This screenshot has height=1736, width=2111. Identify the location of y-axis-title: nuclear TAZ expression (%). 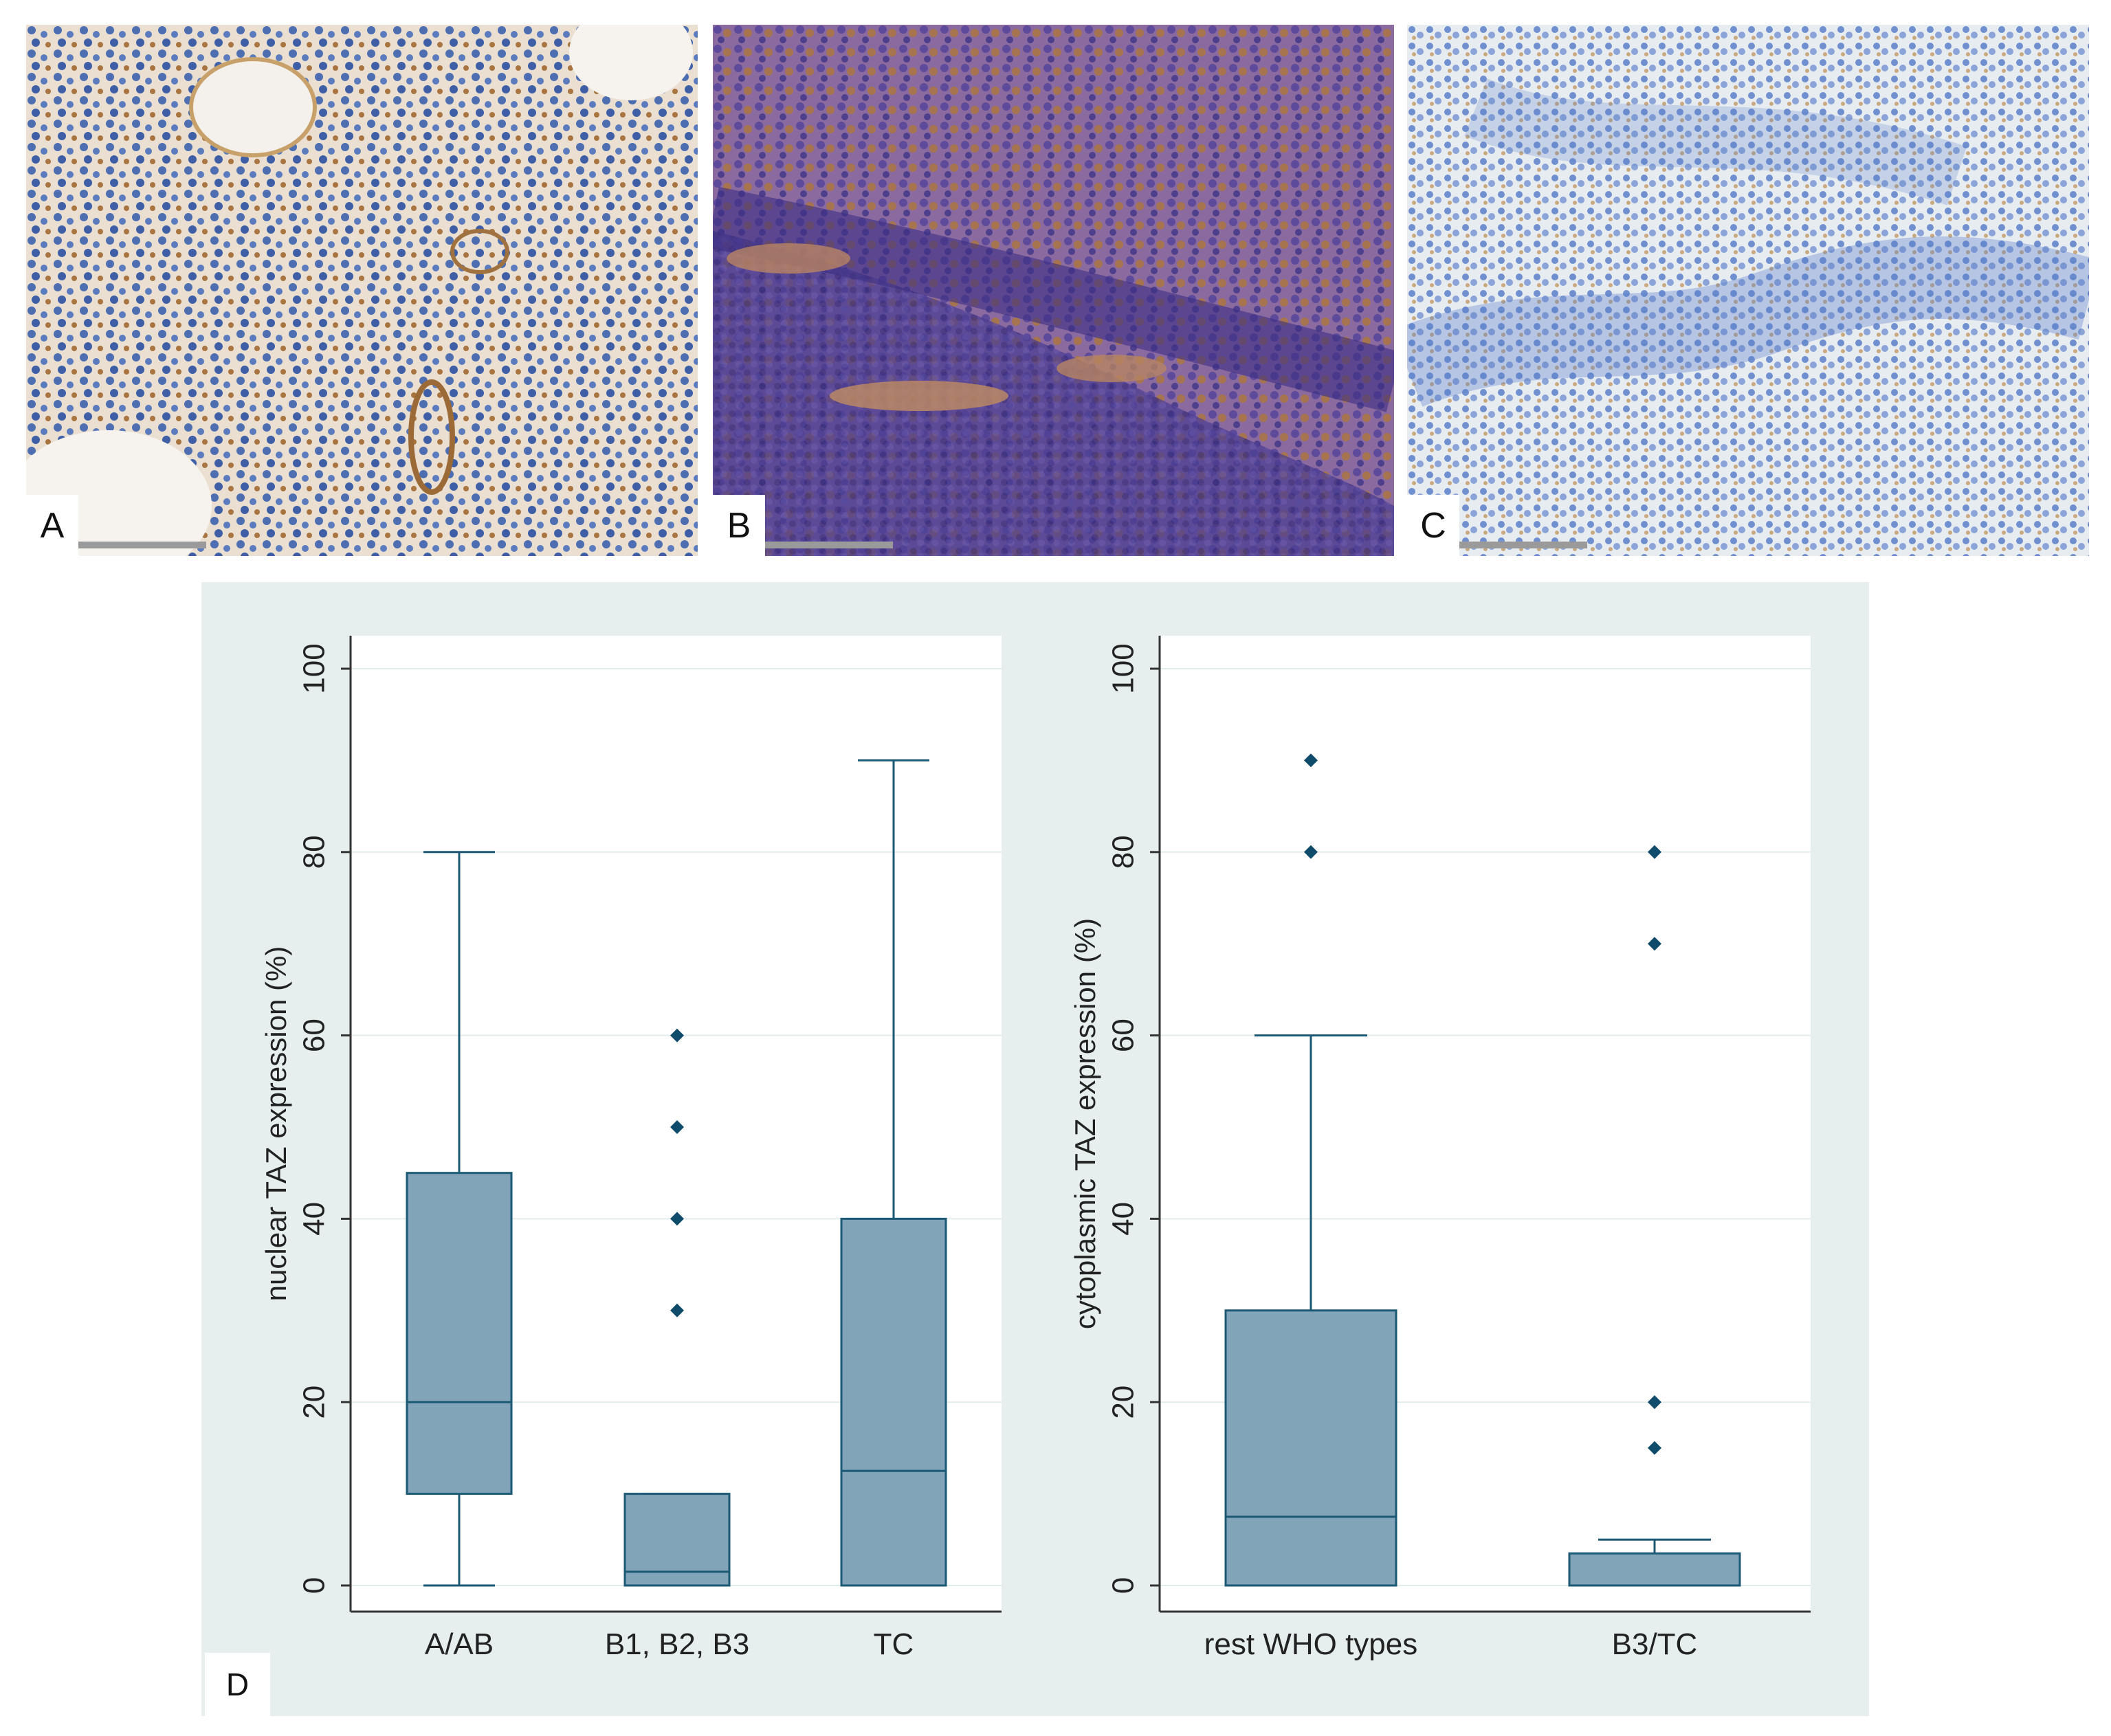
(276, 1124).